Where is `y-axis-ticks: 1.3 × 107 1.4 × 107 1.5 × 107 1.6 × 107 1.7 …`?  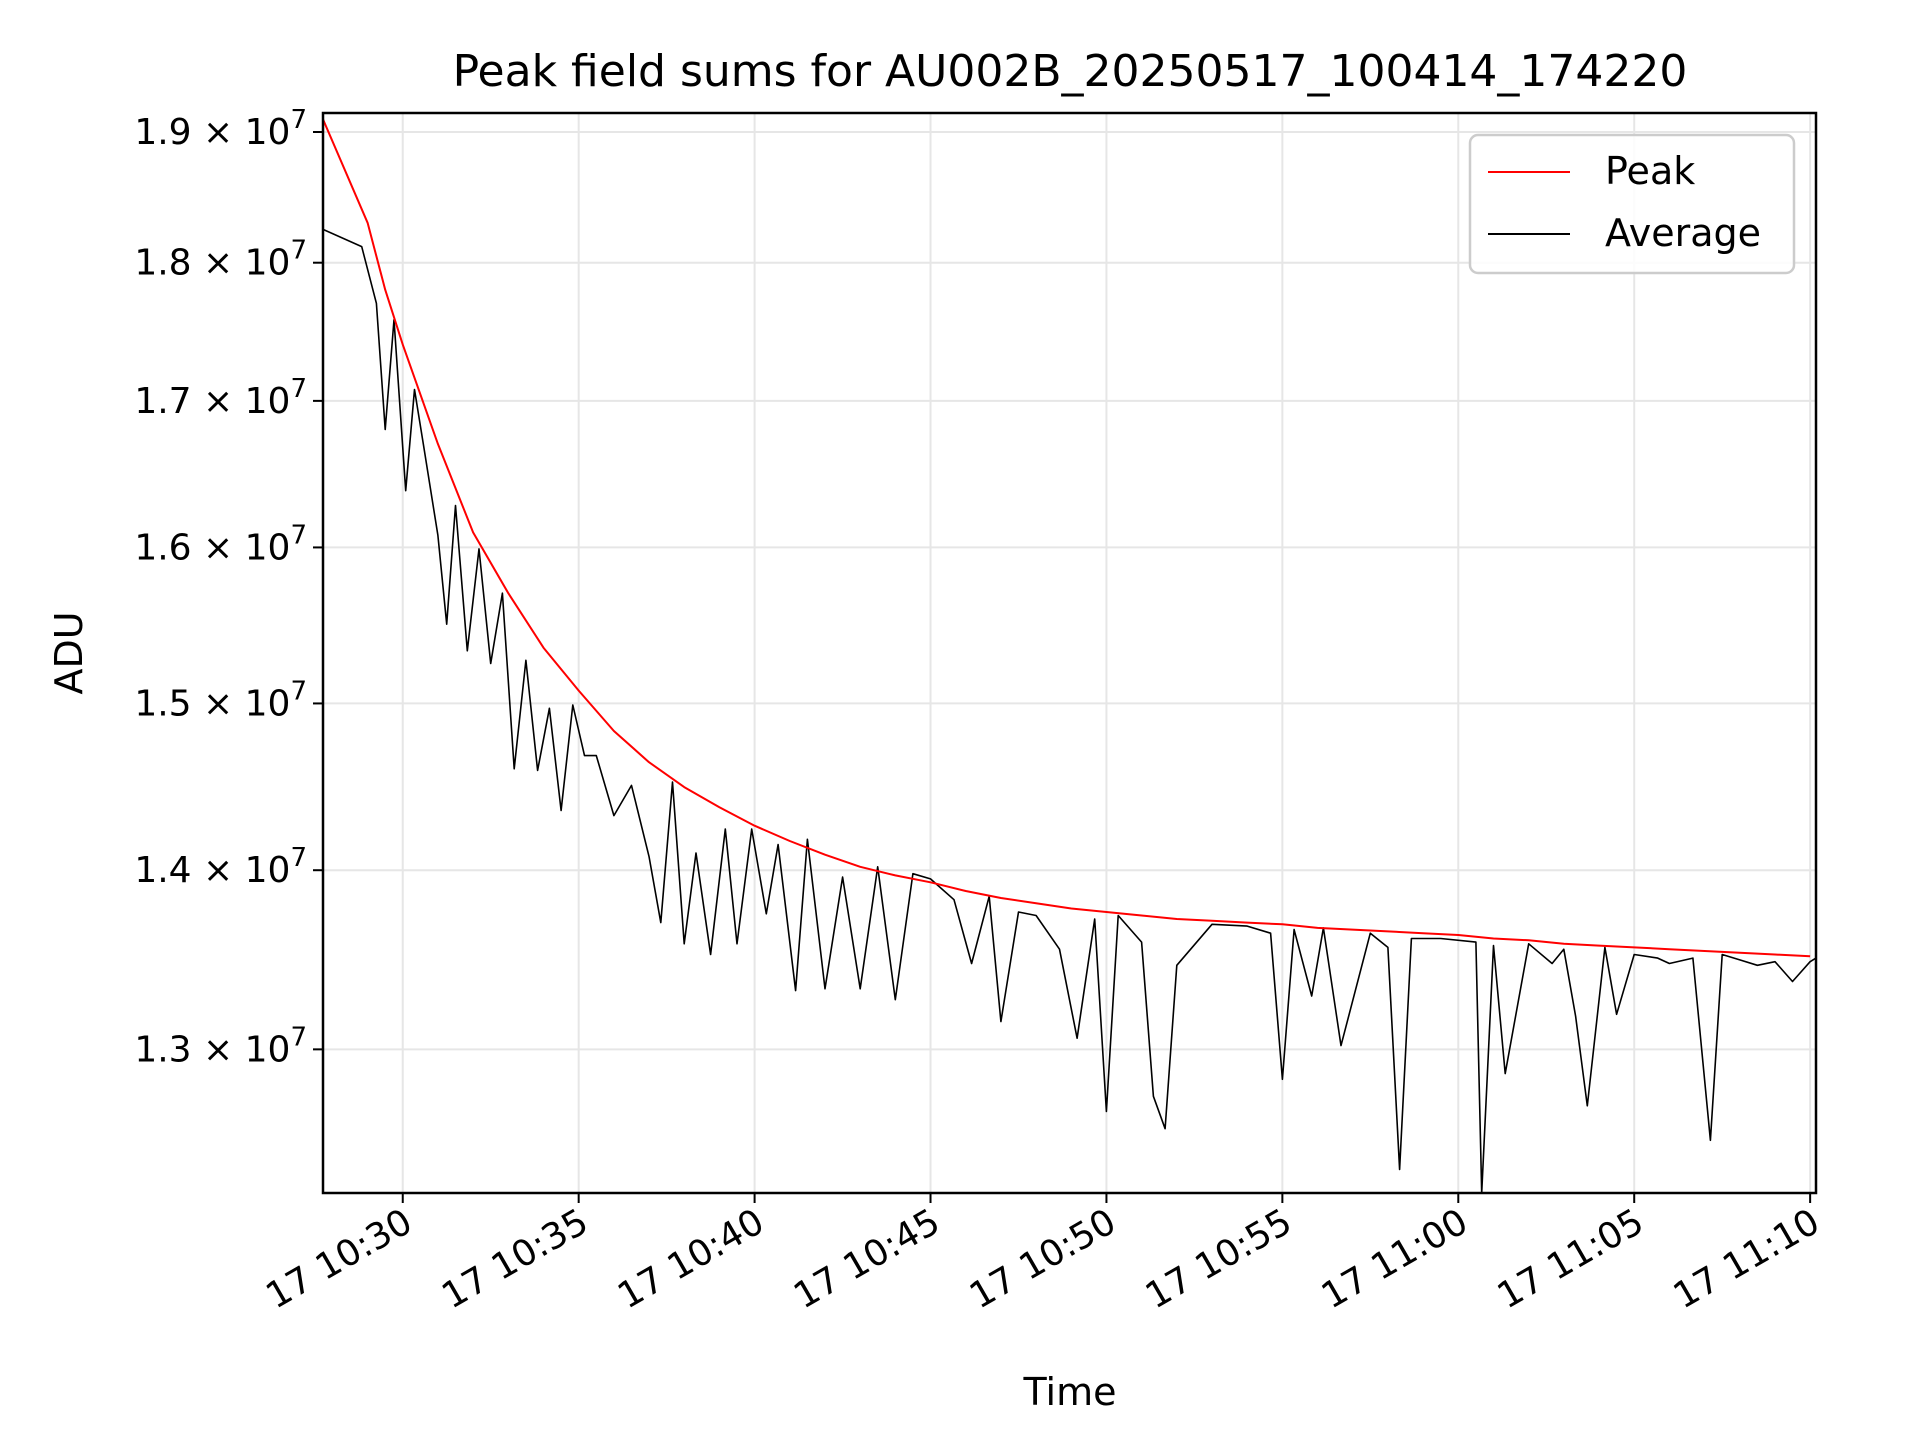 y-axis-ticks: 1.3 × 107 1.4 × 107 1.5 × 107 1.6 × 107 1.7 … is located at coordinates (228, 587).